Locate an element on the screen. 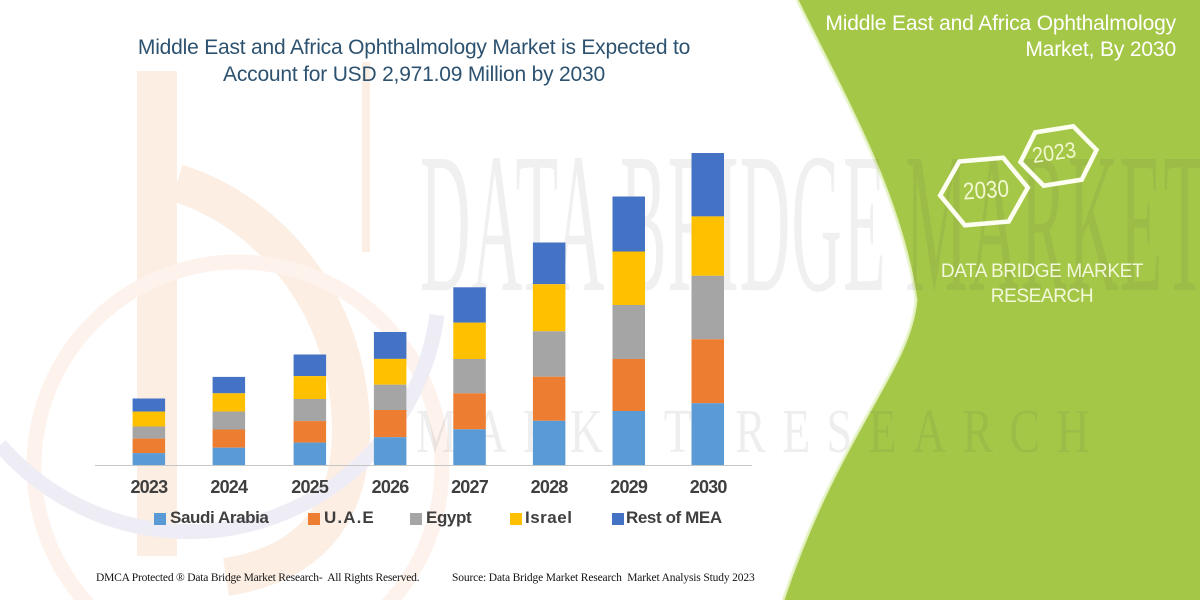 This screenshot has height=600, width=1200. svg-text: 2023 is located at coordinates (1054, 152).